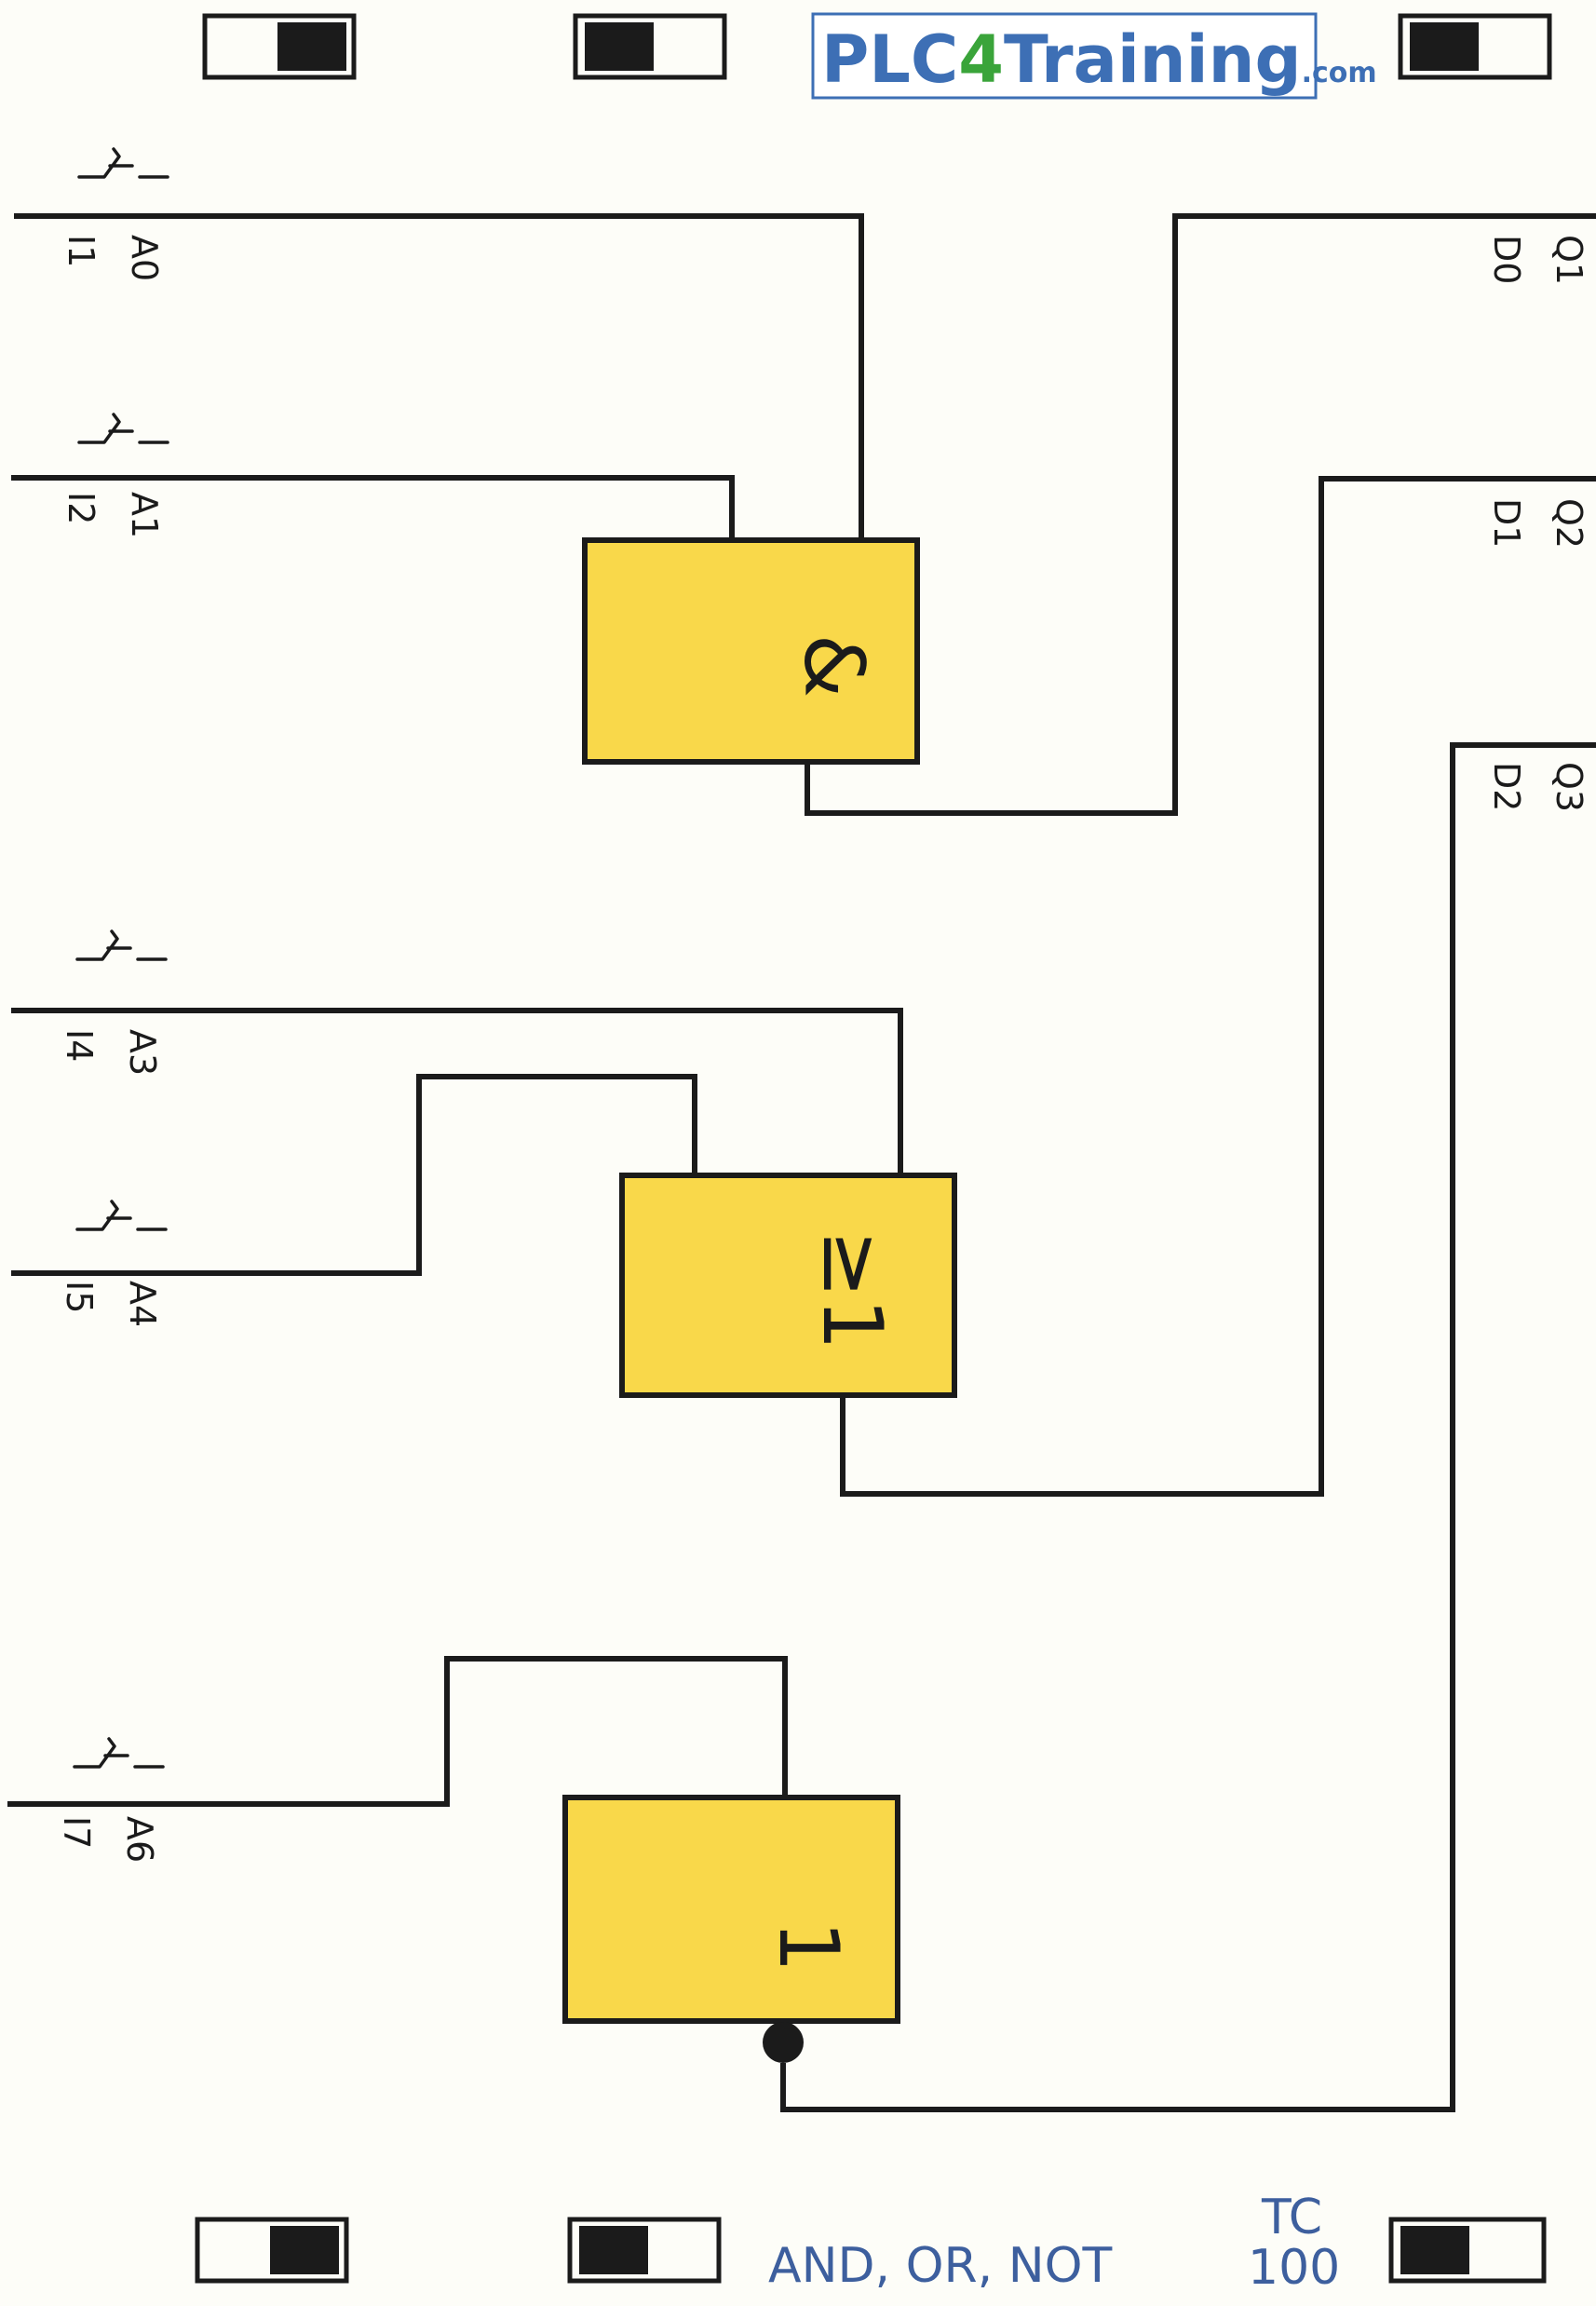 This screenshot has height=2306, width=1596. What do you see at coordinates (354, 1175) in the screenshot?
I see `wire-a4-to-or` at bounding box center [354, 1175].